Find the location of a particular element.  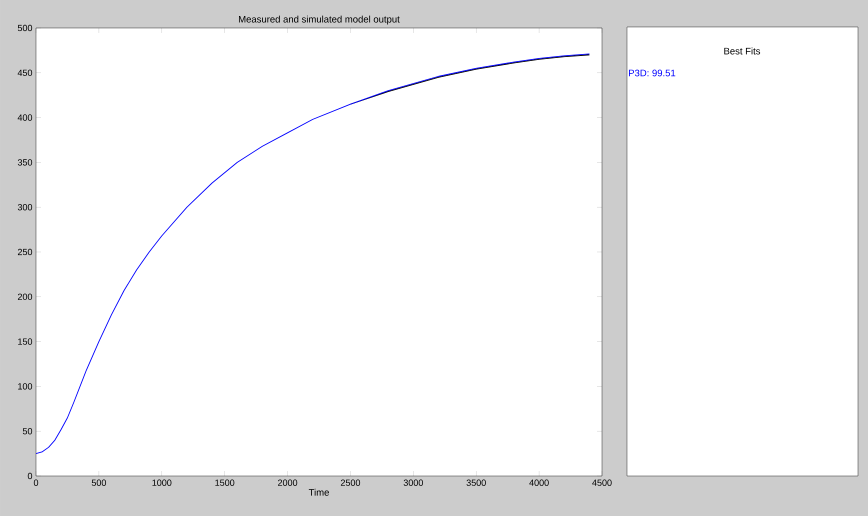

x-tick-label: 3500 is located at coordinates (476, 483).